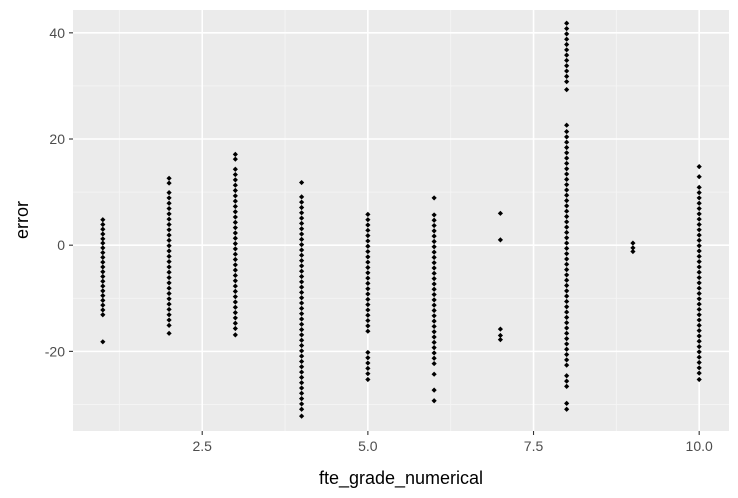 The width and height of the screenshot is (738, 498). What do you see at coordinates (699, 446) in the screenshot?
I see `x-tick-label: 10.0` at bounding box center [699, 446].